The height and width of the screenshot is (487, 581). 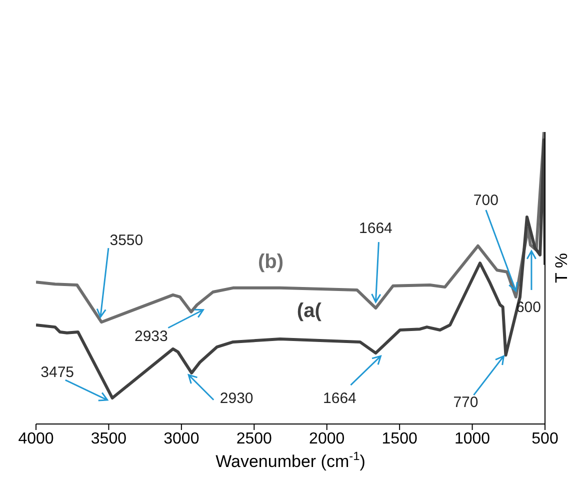 I want to click on annotation: 3475, so click(x=57, y=373).